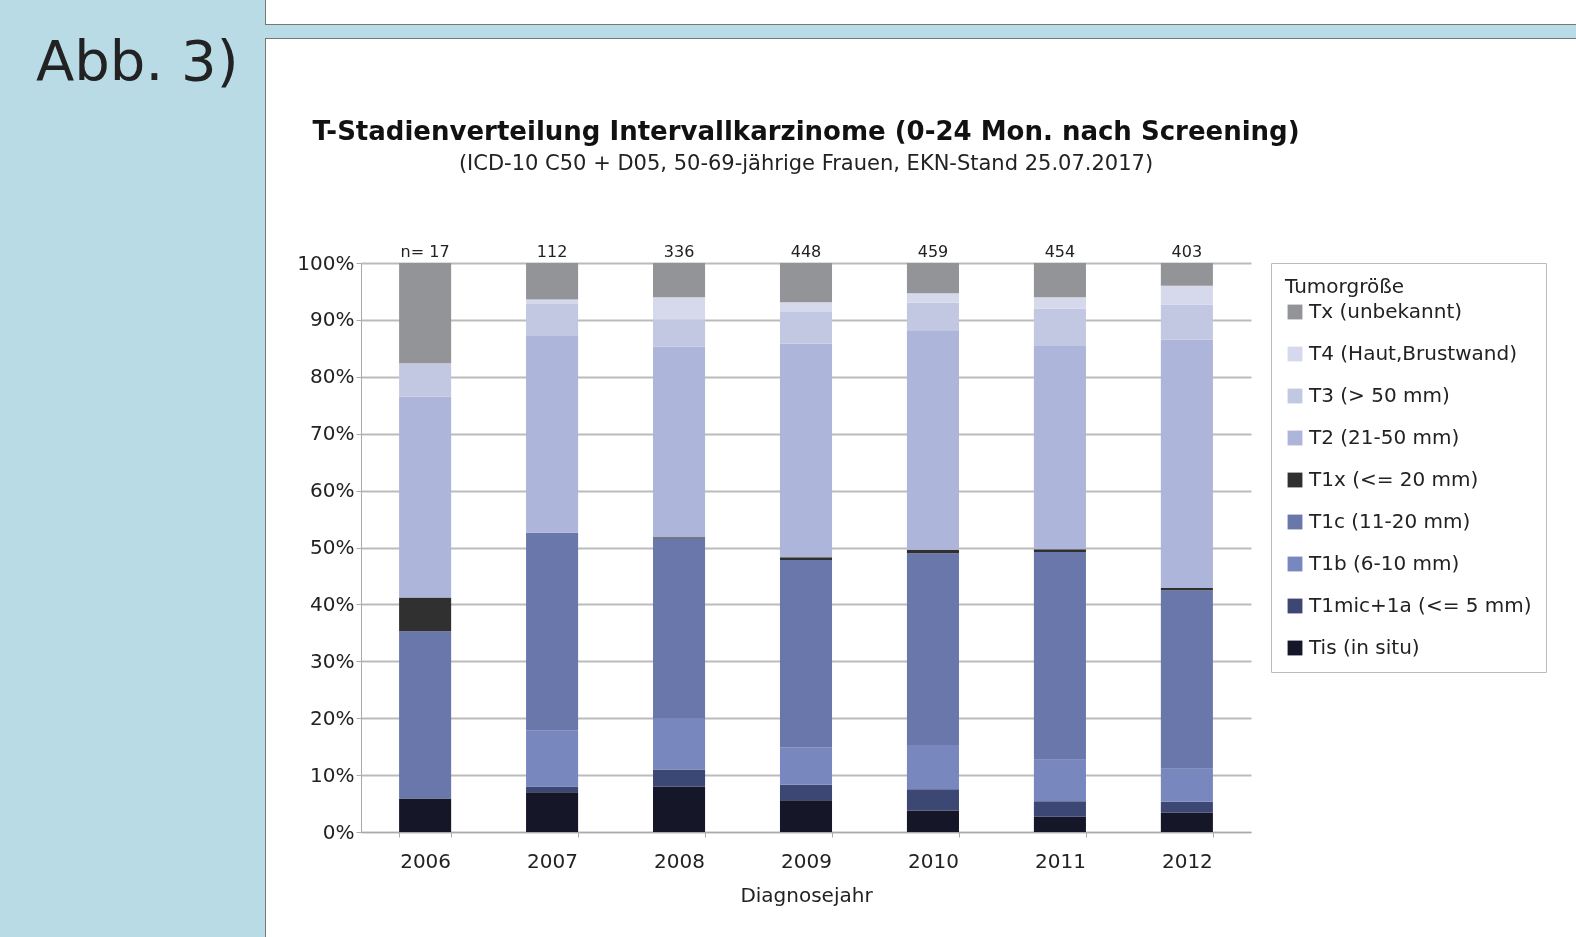  I want to click on y-tick-label: 90%, so click(332, 319).